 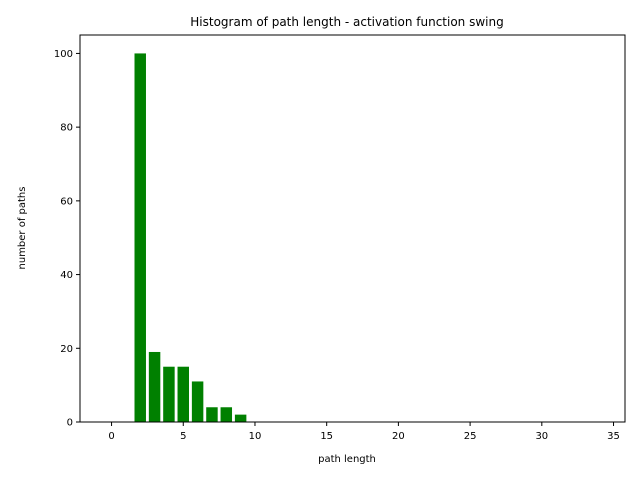 What do you see at coordinates (364, 432) in the screenshot?
I see `x-axis-ticks: 0 5 10 15 20 25 30 35` at bounding box center [364, 432].